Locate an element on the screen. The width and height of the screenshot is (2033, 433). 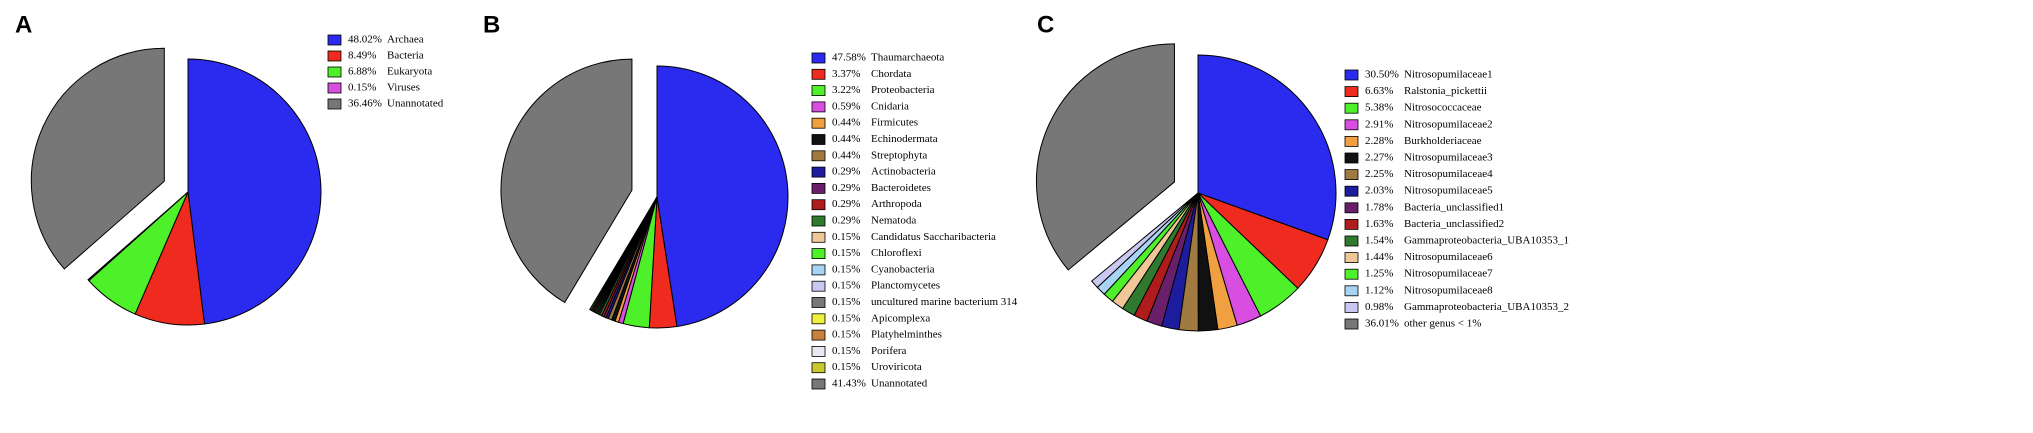
panel-label: A is located at coordinates (23, 24).